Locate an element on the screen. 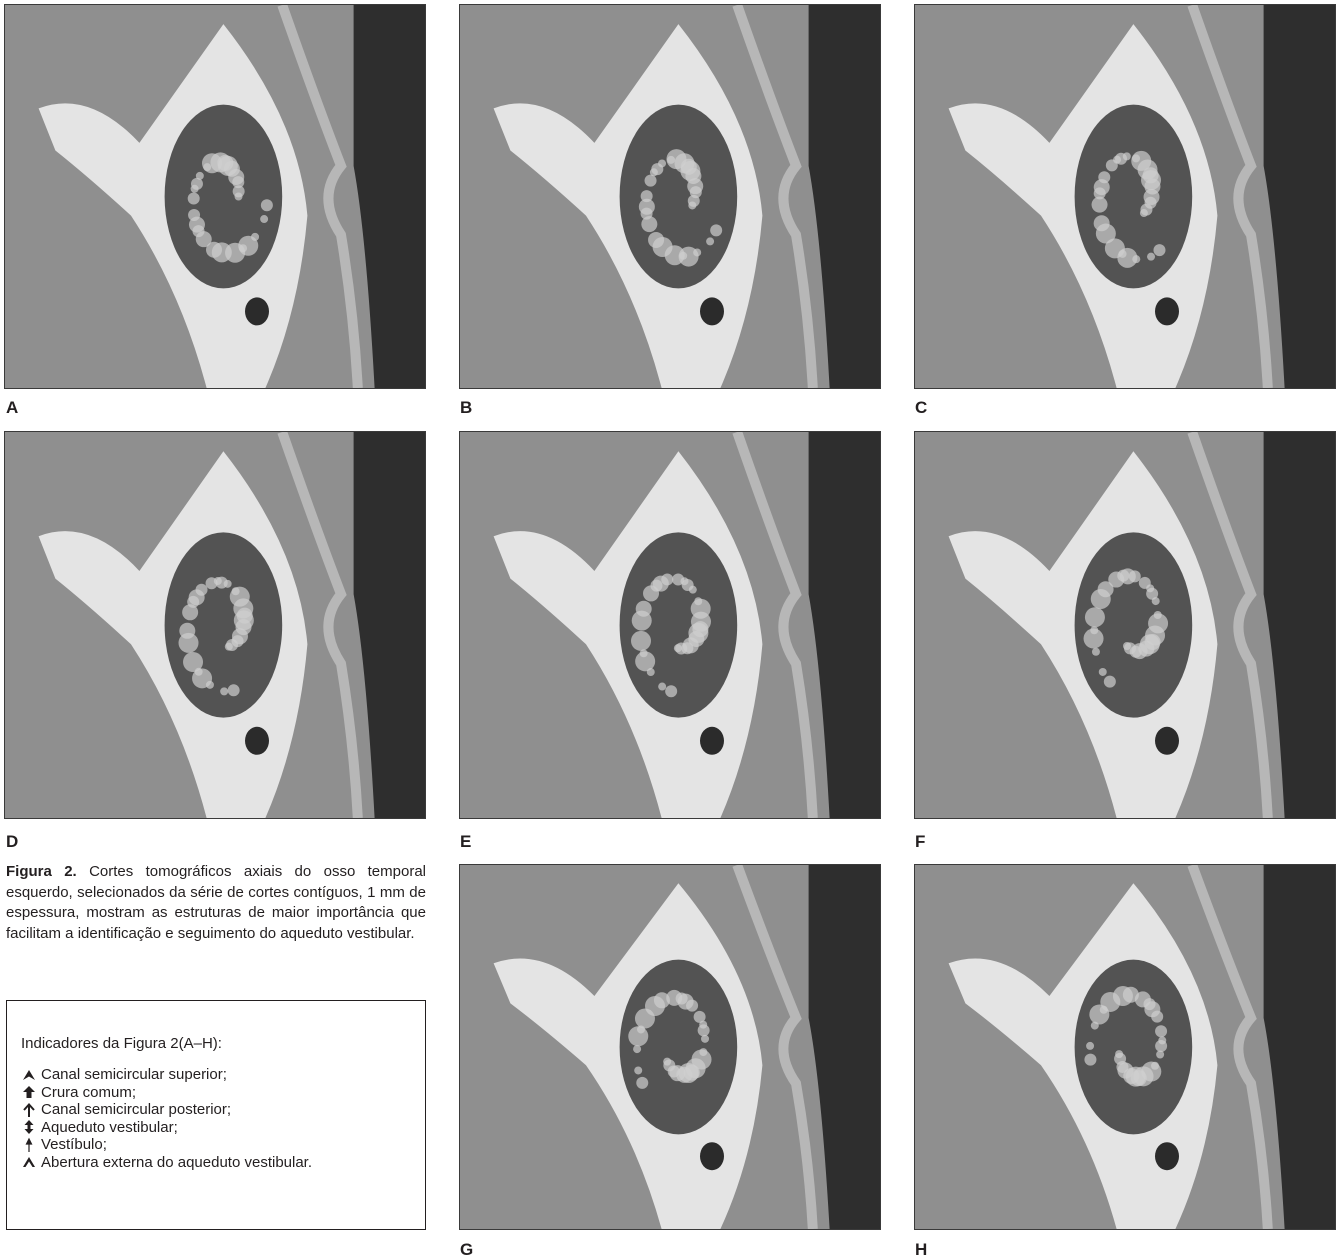 The height and width of the screenshot is (1260, 1342). legend-item: Canal semicircular posterior; is located at coordinates (216, 1110).